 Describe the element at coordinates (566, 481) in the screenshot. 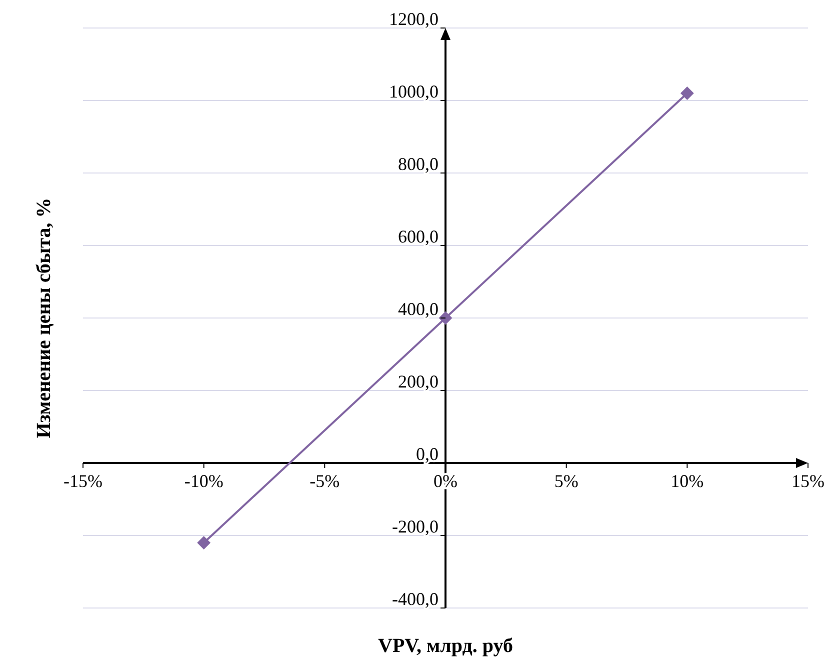

I see `x-tick-label: 5%` at that location.